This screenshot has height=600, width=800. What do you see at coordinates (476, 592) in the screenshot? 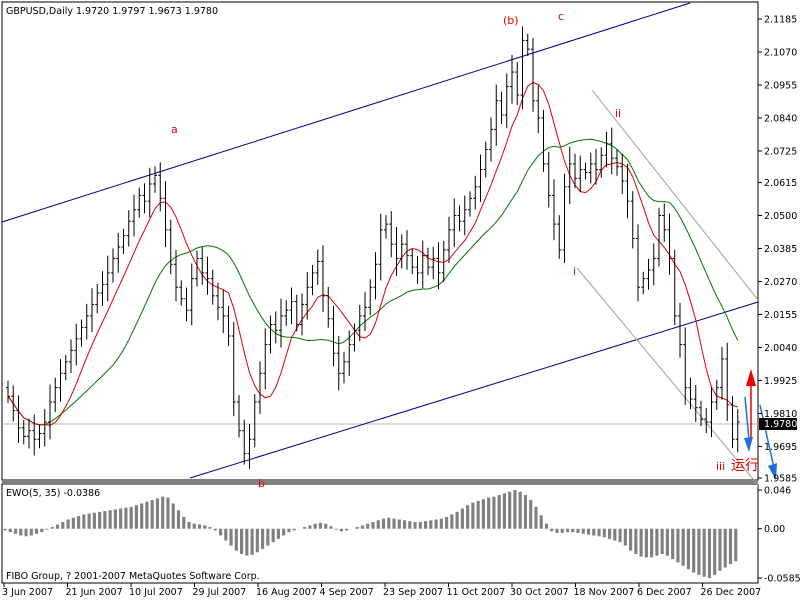
I see `date-tick-label: 11 Oct 2007` at bounding box center [476, 592].